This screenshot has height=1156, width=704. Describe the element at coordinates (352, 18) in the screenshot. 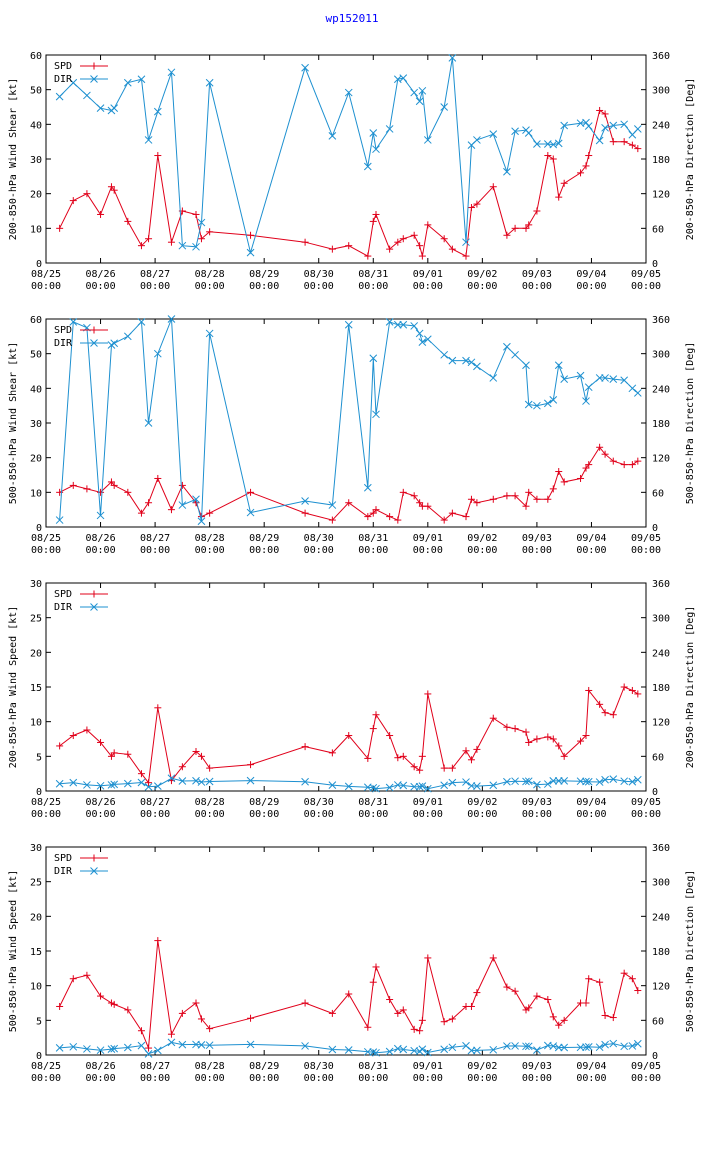

I see `figure-title: wp152011` at that location.